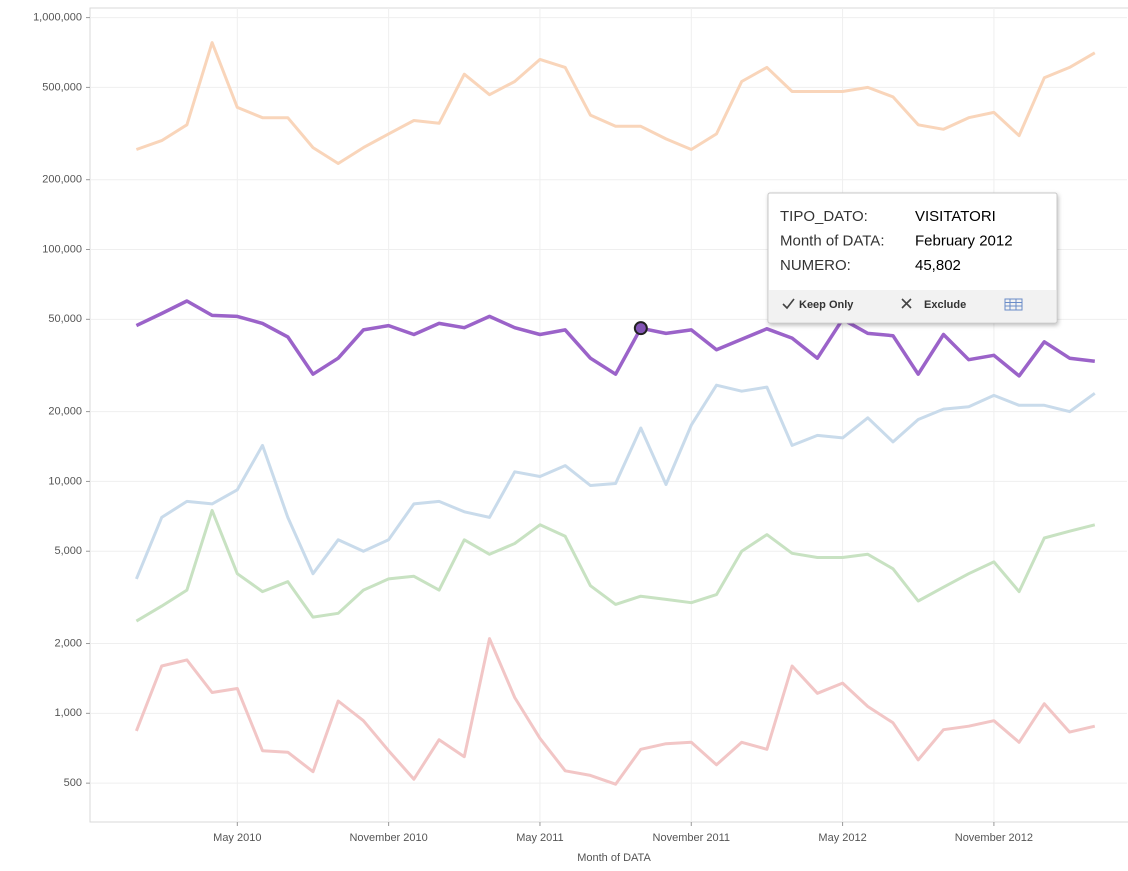 The height and width of the screenshot is (871, 1128). Describe the element at coordinates (614, 858) in the screenshot. I see `x-axis-label: Month of DATA` at that location.